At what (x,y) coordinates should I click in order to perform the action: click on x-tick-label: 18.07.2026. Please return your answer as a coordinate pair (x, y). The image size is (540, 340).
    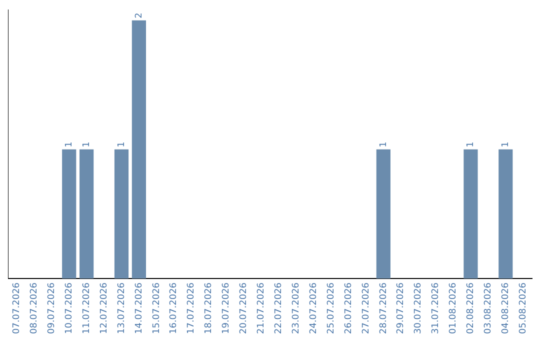
    Looking at the image, I should click on (209, 308).